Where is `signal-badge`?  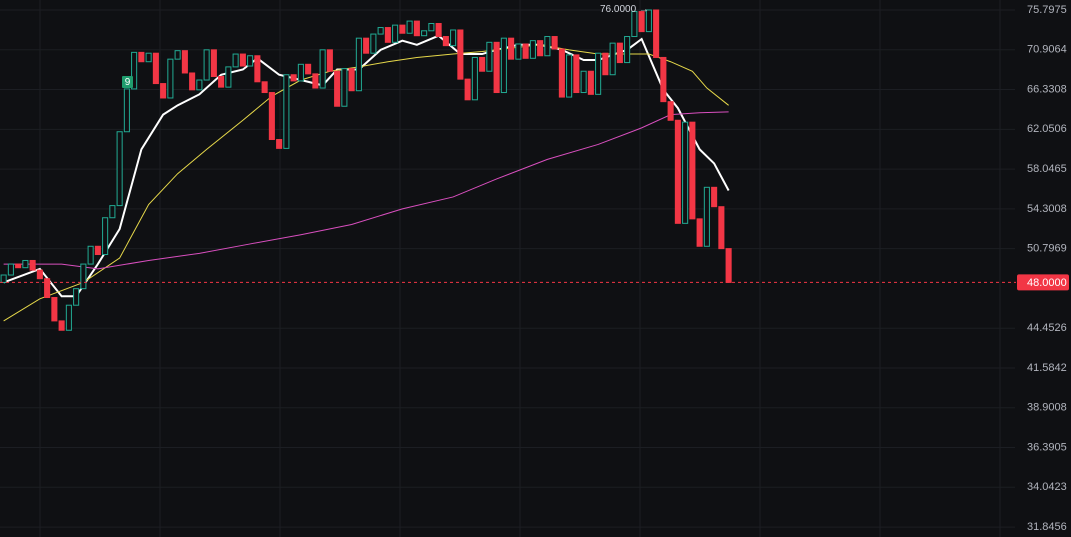
signal-badge is located at coordinates (127, 82).